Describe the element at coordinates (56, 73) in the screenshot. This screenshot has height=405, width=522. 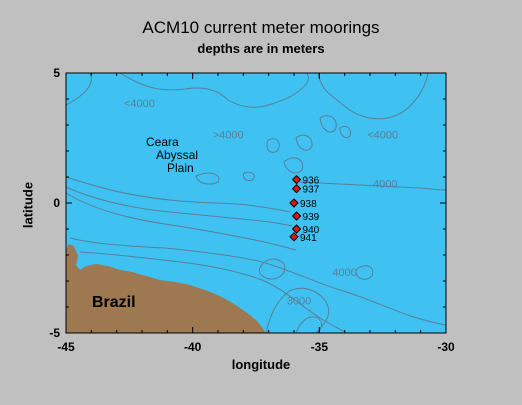
I see `y-tick-label: 5` at that location.